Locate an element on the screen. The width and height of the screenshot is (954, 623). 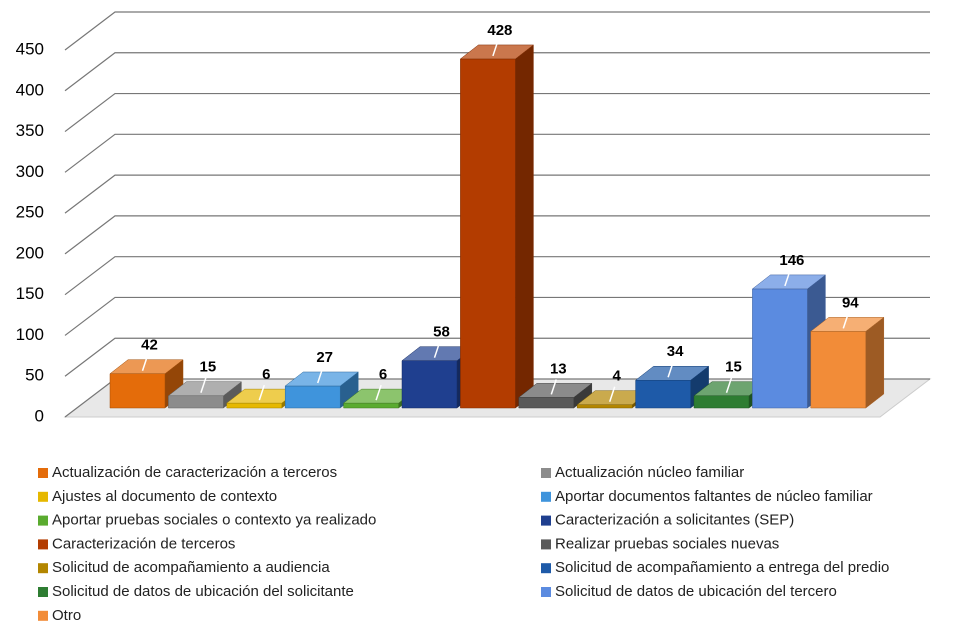
legend-label: Realizar pruebas sociales nuevas is located at coordinates (667, 543).